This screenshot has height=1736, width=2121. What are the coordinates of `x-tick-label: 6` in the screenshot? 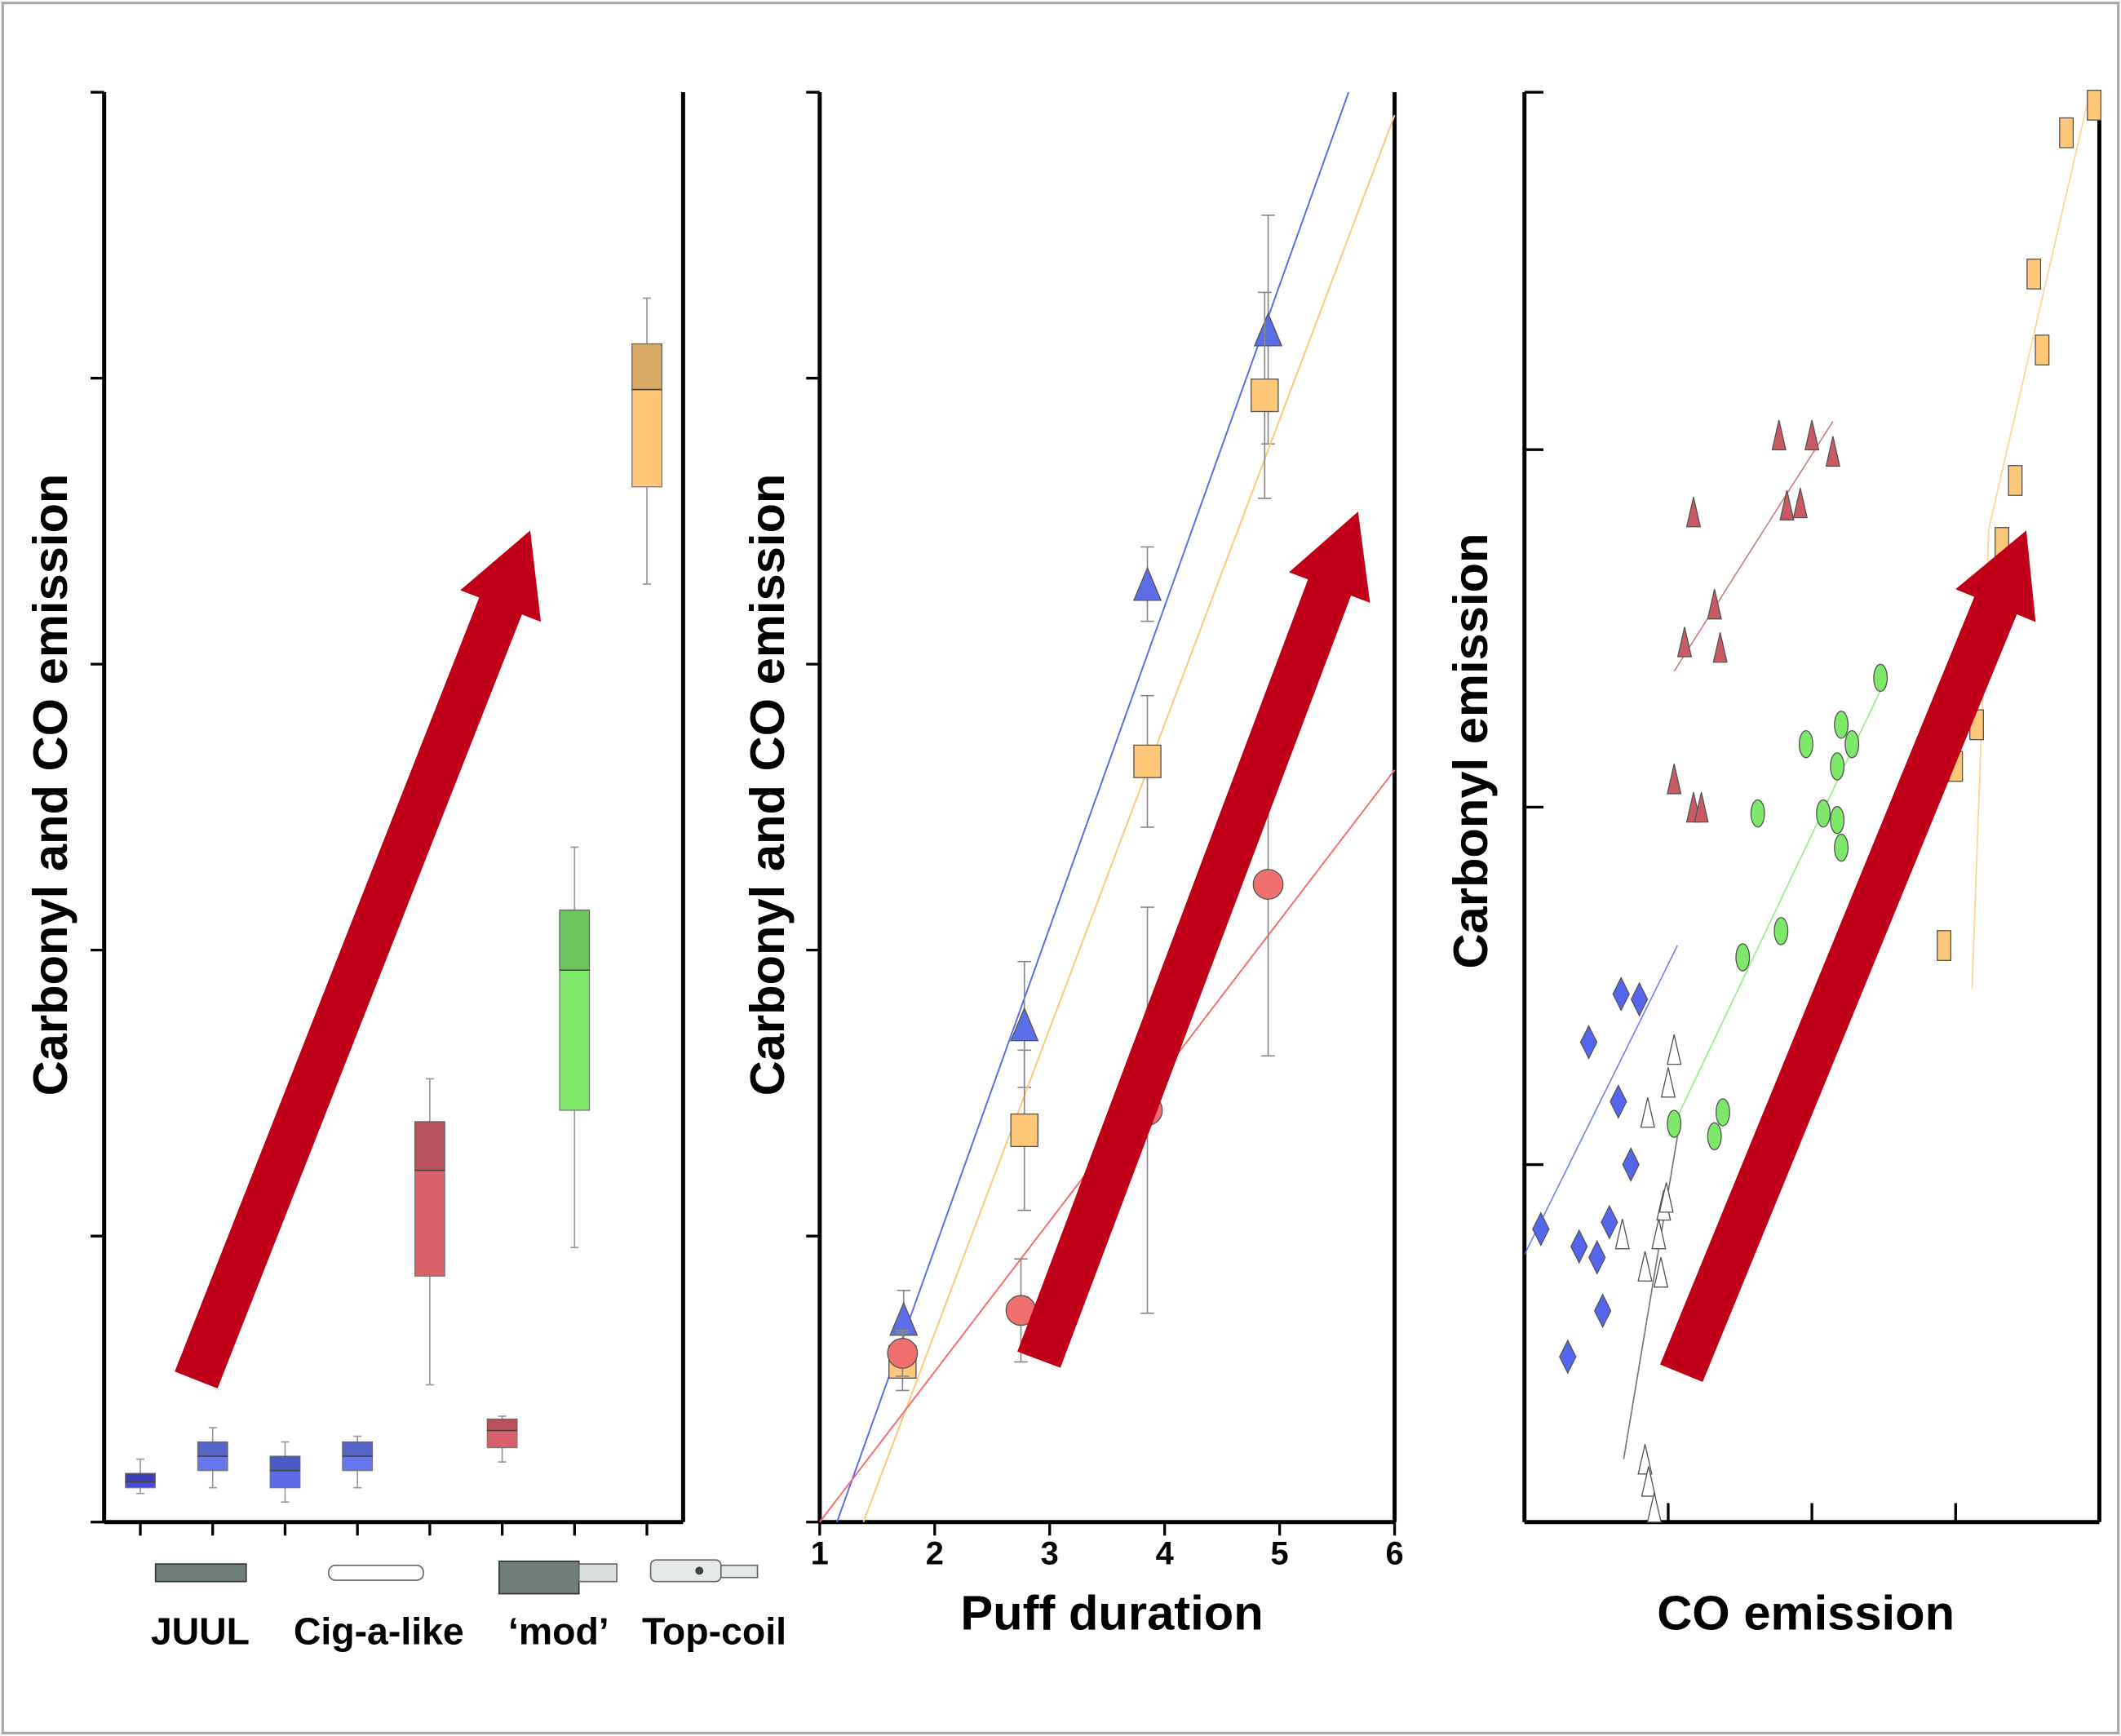 It's located at (1395, 1554).